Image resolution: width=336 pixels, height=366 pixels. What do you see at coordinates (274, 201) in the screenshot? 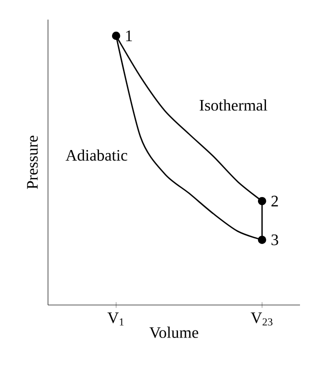
I see `annotation: 2` at bounding box center [274, 201].